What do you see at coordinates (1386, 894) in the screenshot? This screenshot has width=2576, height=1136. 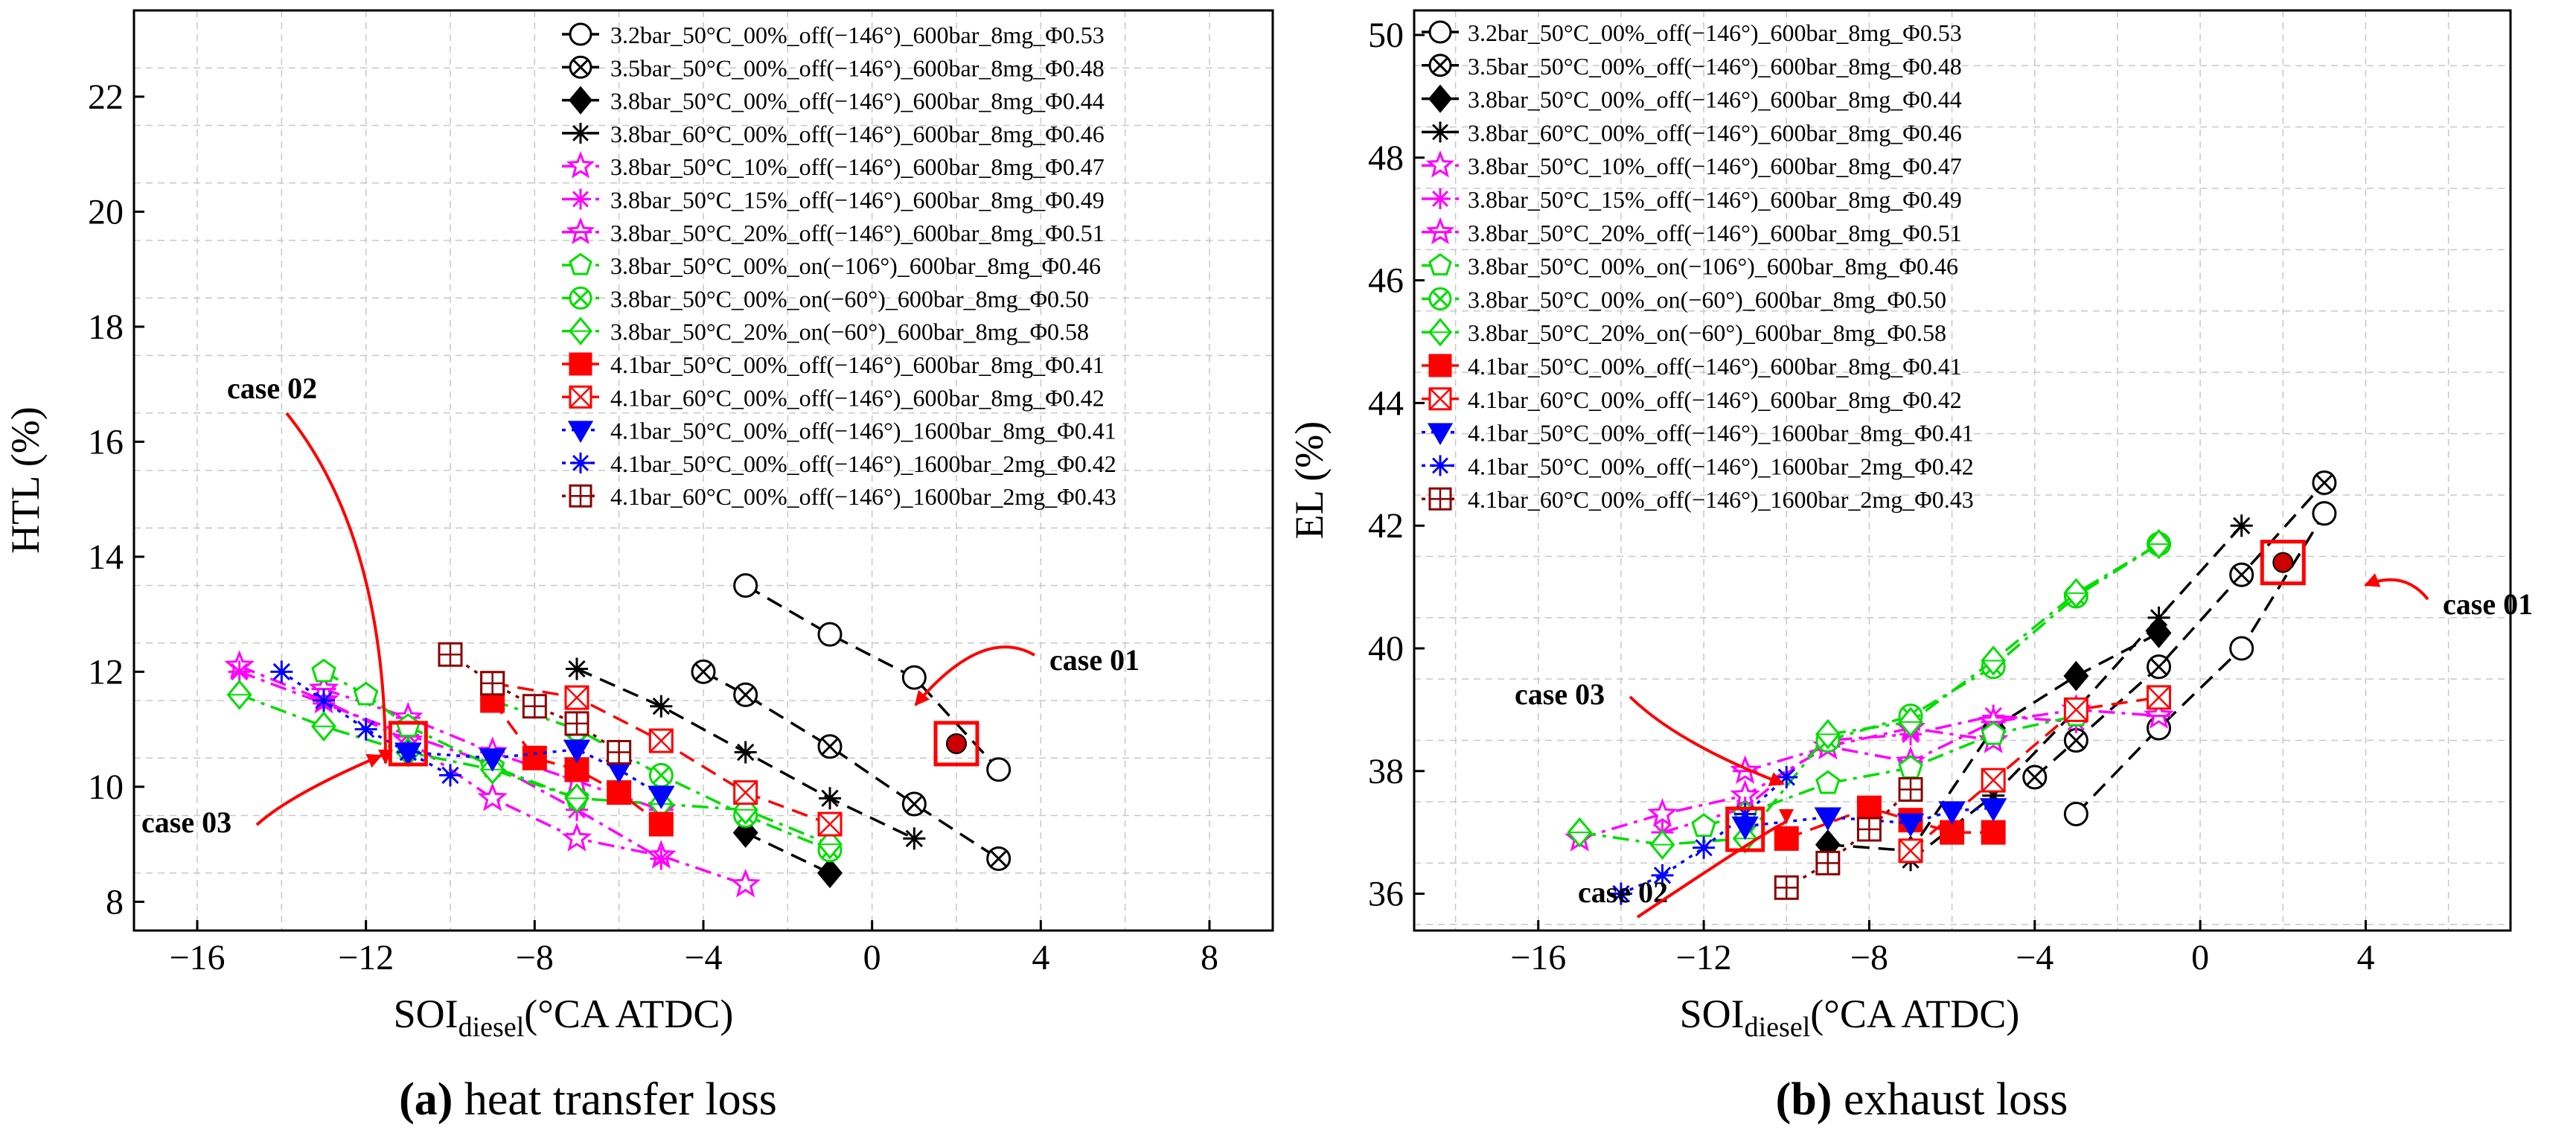 I see `y-tick-label: 36` at bounding box center [1386, 894].